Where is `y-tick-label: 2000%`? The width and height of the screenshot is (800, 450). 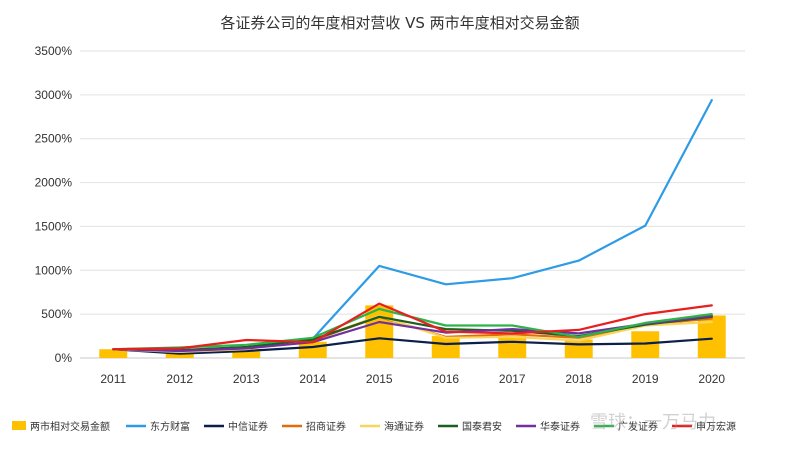
y-tick-label: 2000% is located at coordinates (54, 183).